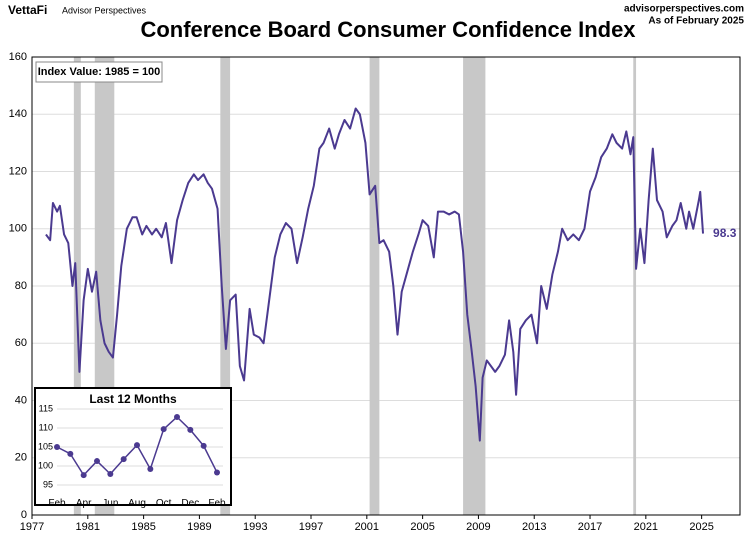 The width and height of the screenshot is (750, 545). I want to click on inset-title: Last 12 Months, so click(133, 399).